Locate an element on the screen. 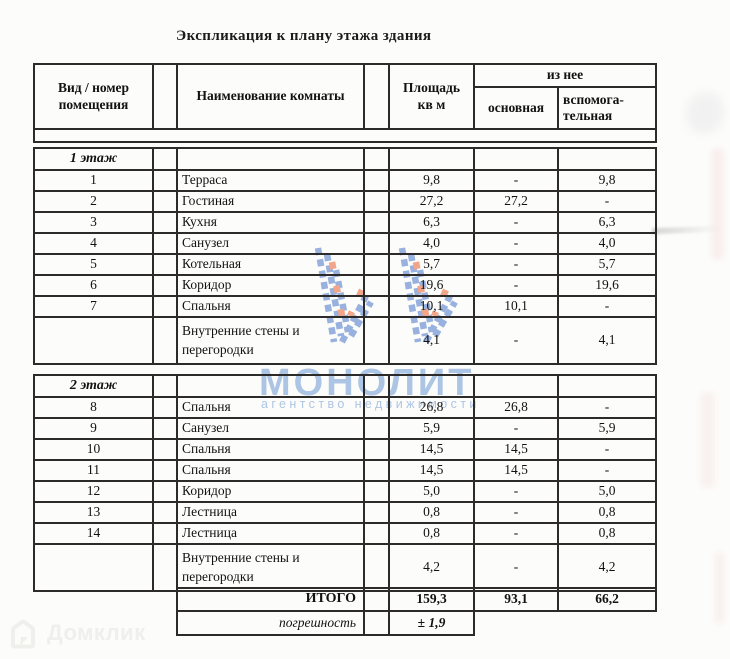 The image size is (730, 659). room-aux: 4,2 is located at coordinates (607, 567).